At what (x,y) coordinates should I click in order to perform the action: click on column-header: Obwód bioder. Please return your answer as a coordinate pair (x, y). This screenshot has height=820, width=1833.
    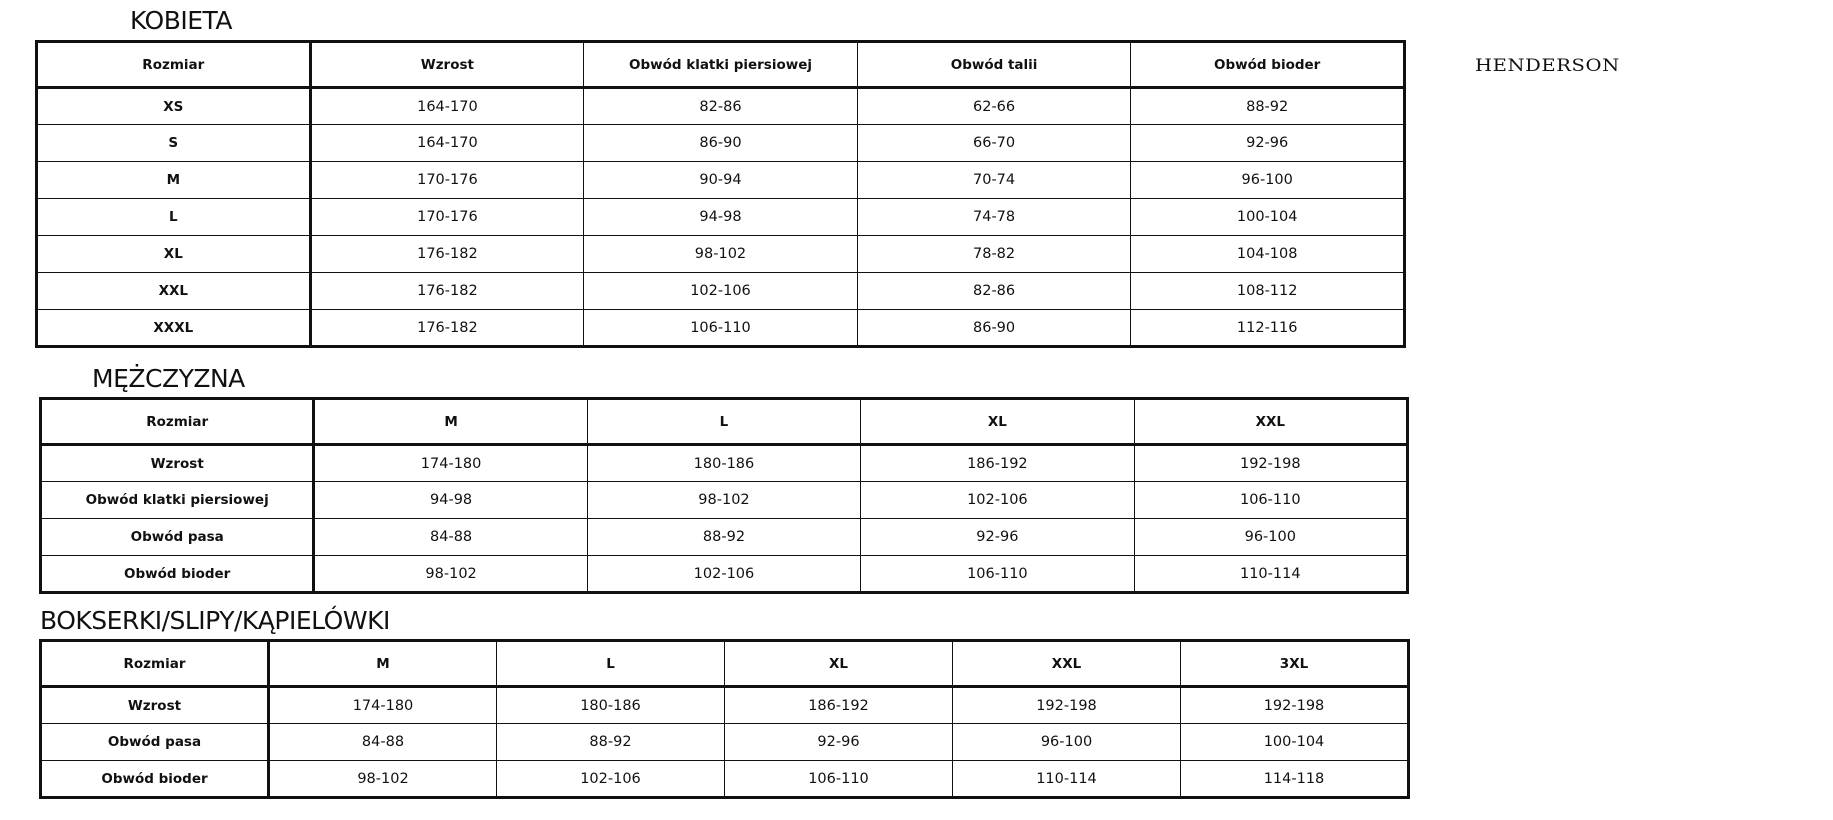
    Looking at the image, I should click on (1267, 65).